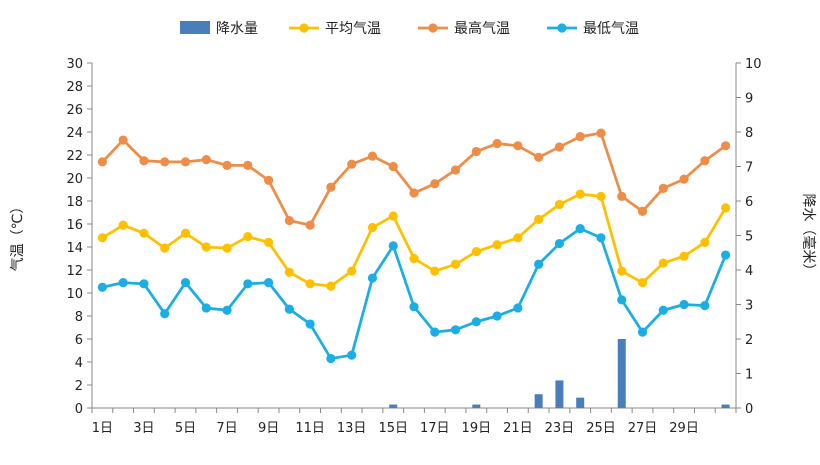 Image resolution: width=820 pixels, height=465 pixels. What do you see at coordinates (749, 340) in the screenshot?
I see `y-right-tick-label: 2` at bounding box center [749, 340].